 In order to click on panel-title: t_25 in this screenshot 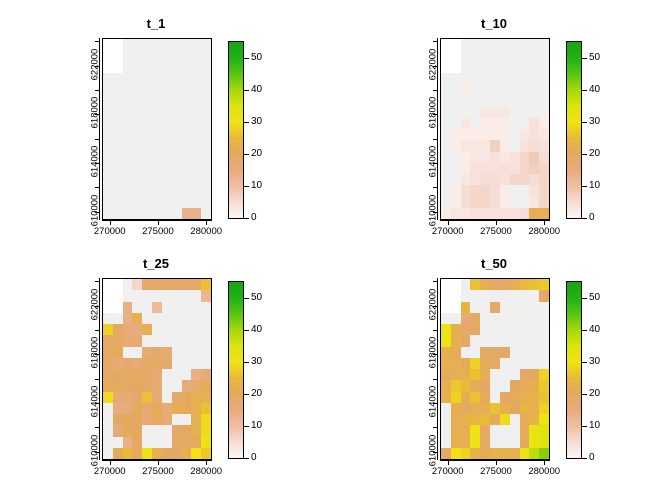, I will do `click(156, 263)`.